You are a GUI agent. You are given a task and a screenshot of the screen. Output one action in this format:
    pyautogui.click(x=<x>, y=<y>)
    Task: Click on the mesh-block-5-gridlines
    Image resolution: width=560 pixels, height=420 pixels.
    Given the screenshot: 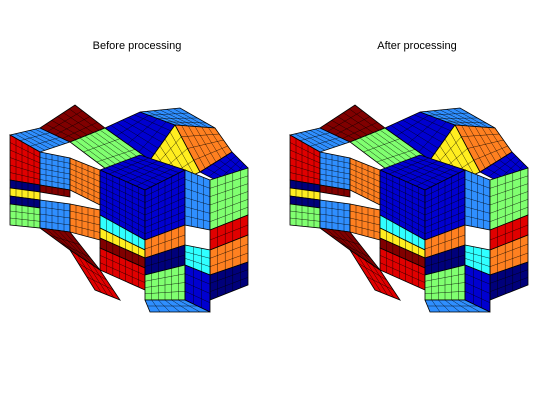 What is the action you would take?
    pyautogui.click(x=484, y=147)
    